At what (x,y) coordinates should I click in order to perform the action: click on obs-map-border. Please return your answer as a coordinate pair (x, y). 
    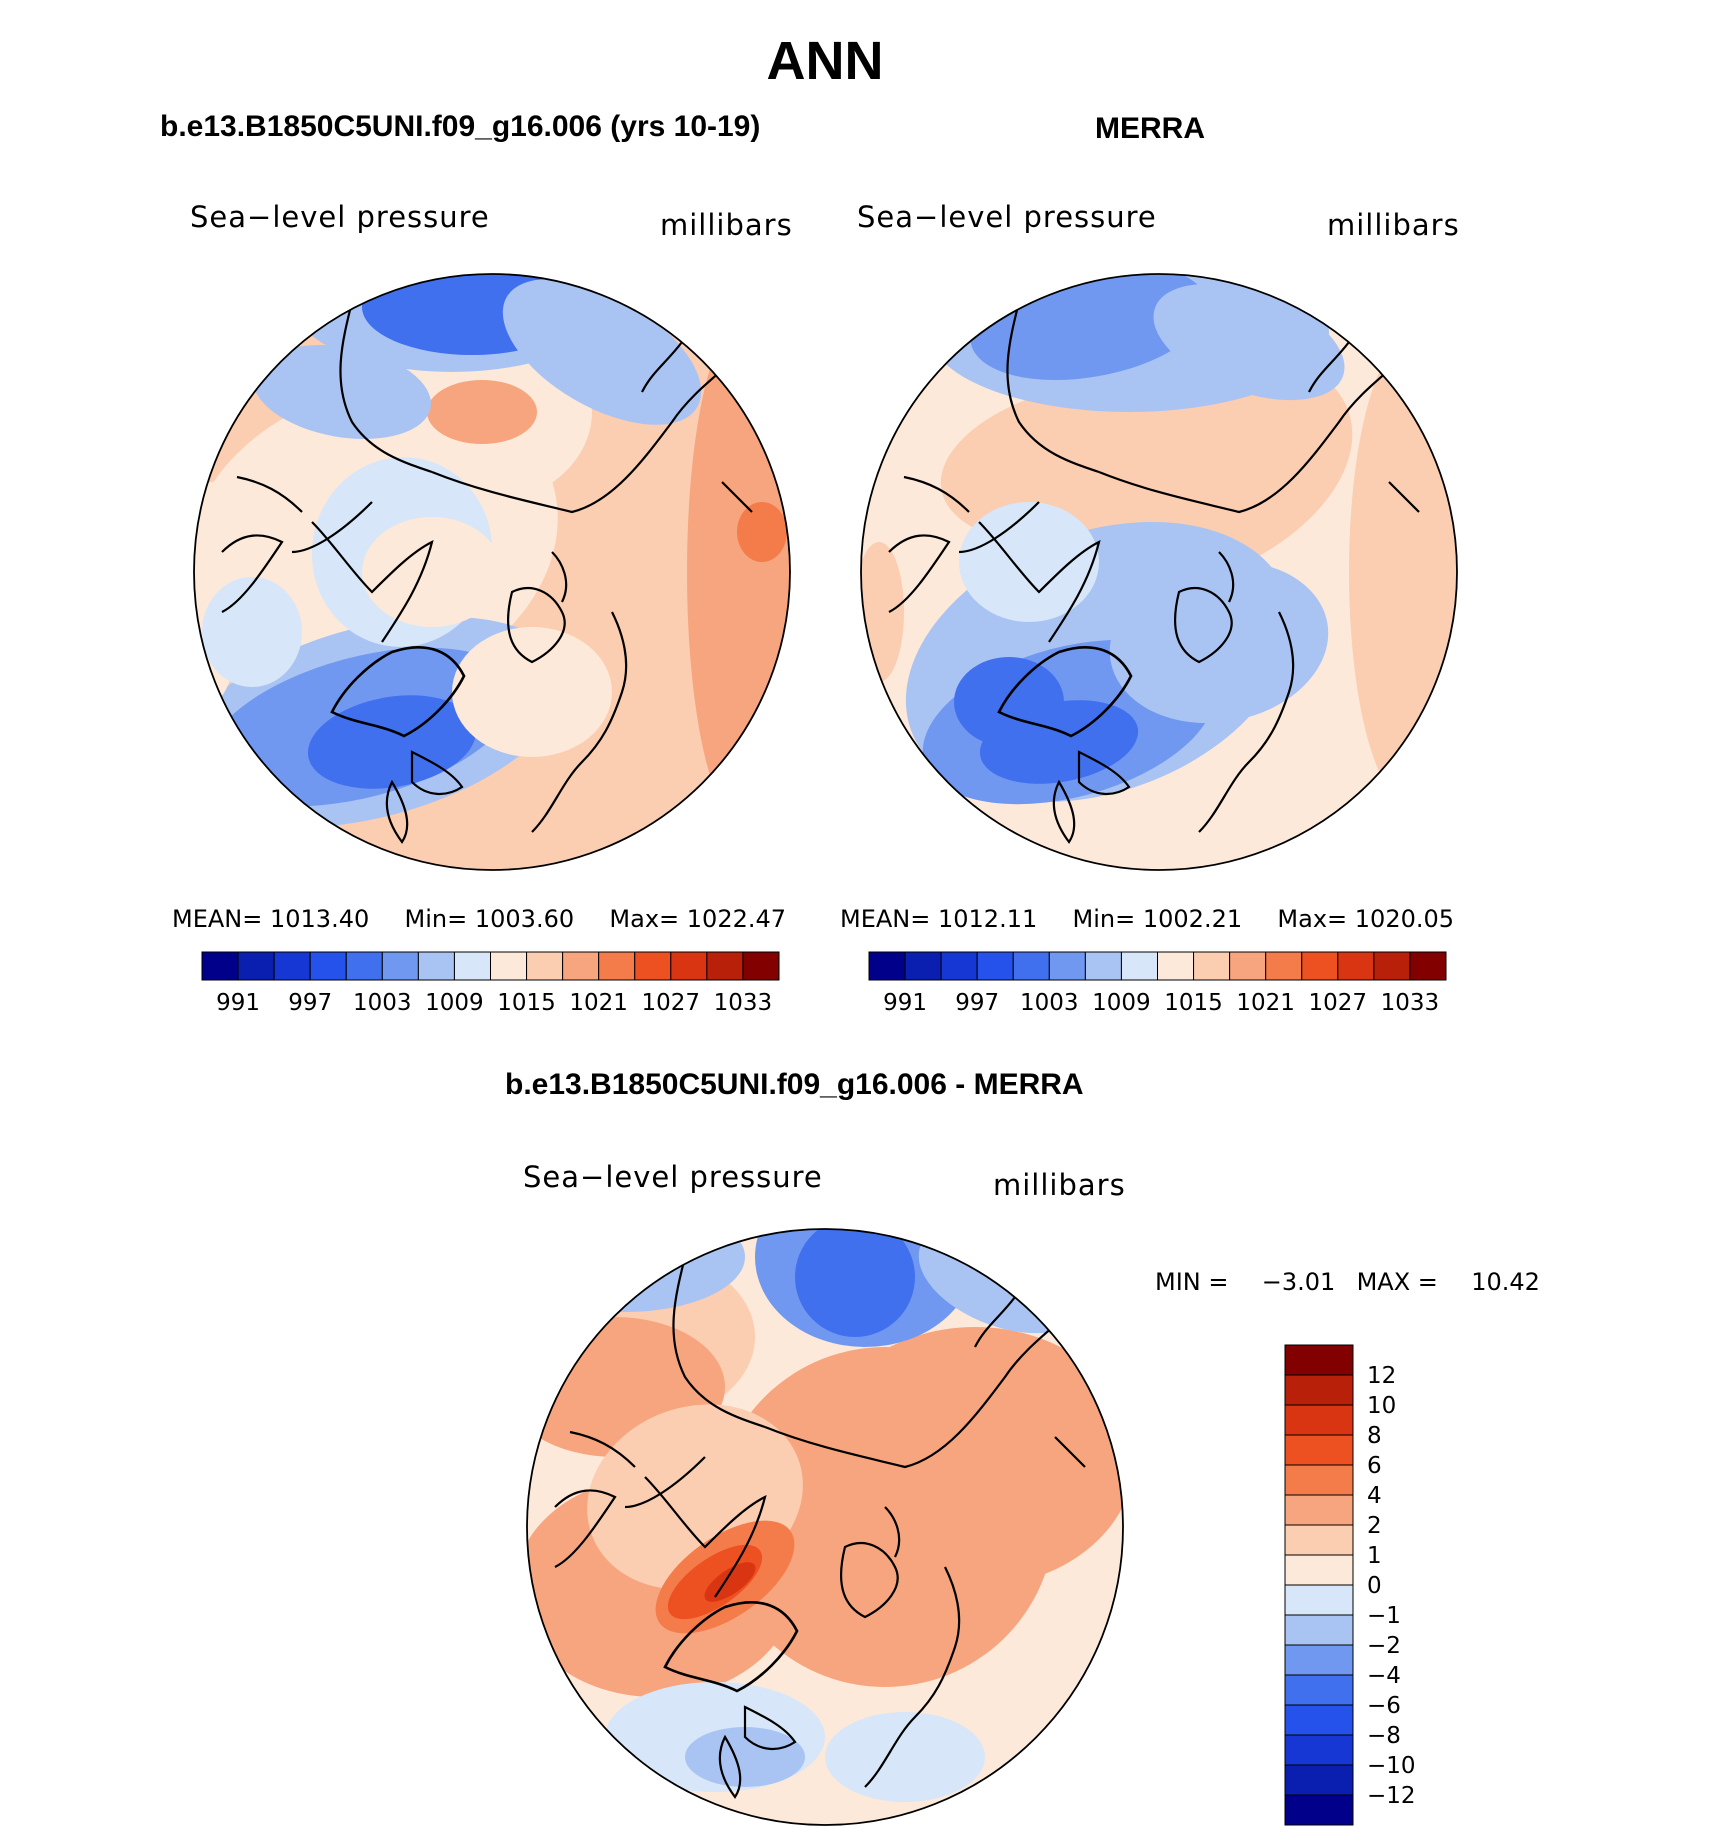
    Looking at the image, I should click on (1159, 572).